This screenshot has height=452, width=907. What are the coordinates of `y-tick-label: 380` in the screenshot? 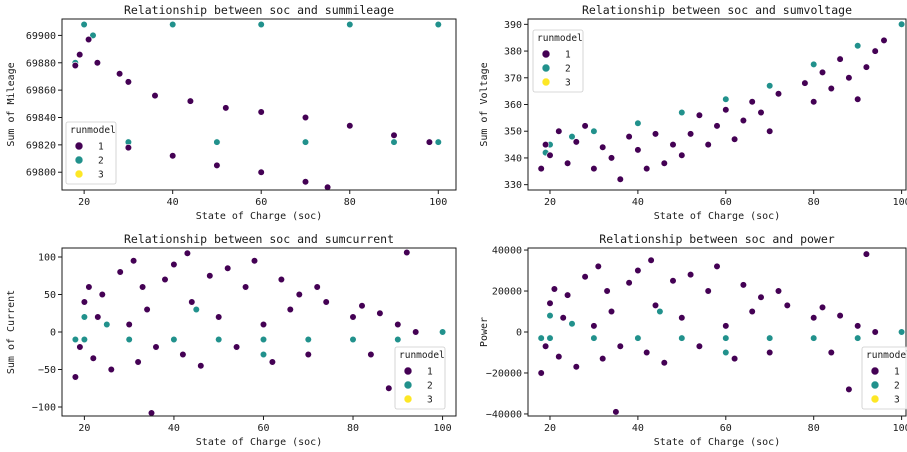 It's located at (513, 52).